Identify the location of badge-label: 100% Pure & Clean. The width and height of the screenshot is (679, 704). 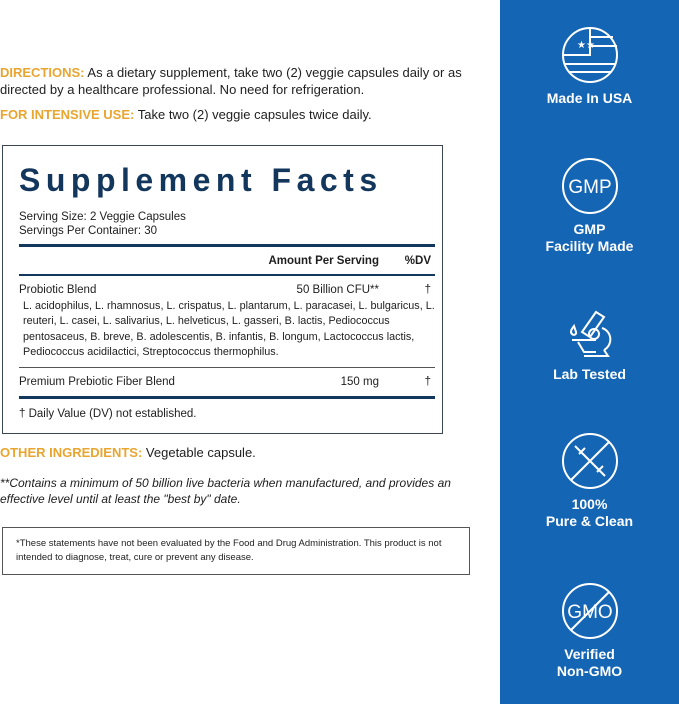
(589, 513).